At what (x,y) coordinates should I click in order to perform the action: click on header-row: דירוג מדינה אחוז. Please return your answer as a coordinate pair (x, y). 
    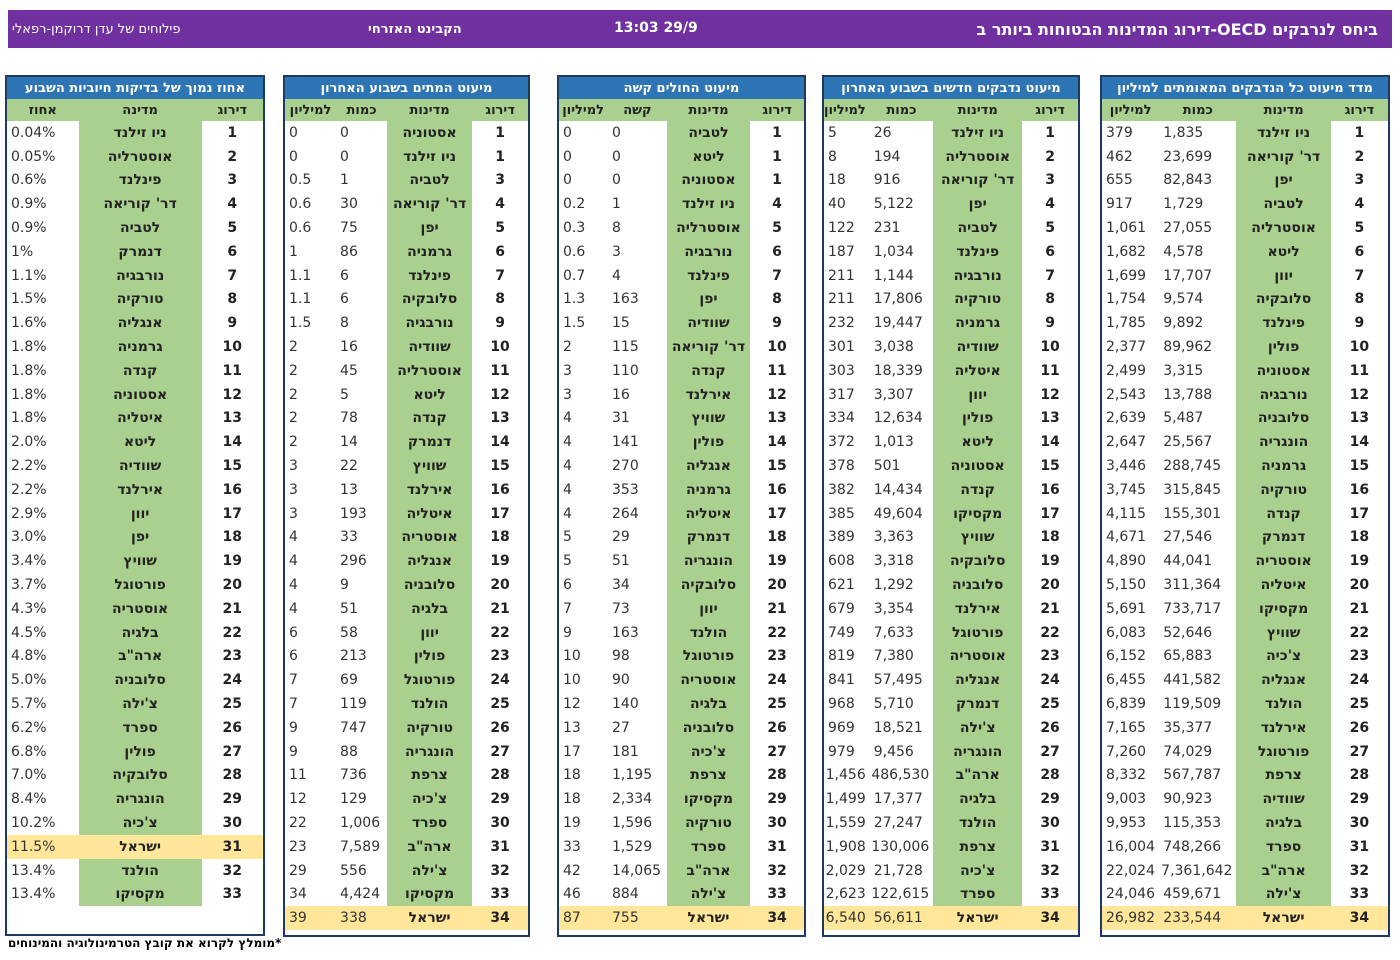
    Looking at the image, I should click on (135, 110).